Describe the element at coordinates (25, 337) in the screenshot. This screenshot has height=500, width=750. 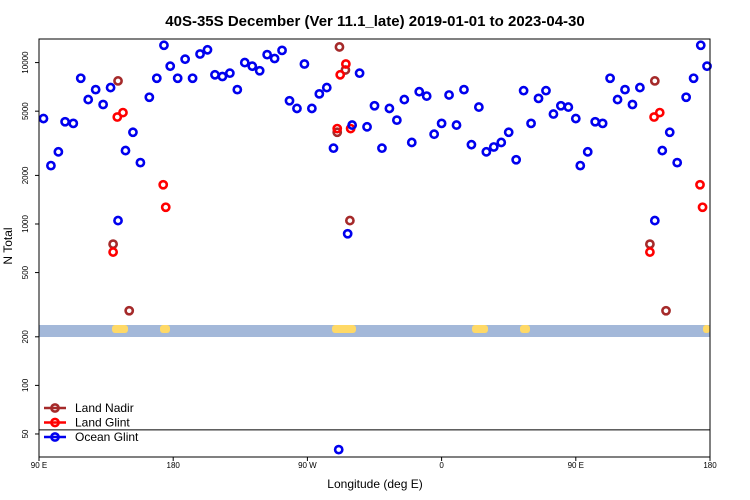
I see `y-tick-label: 200` at that location.